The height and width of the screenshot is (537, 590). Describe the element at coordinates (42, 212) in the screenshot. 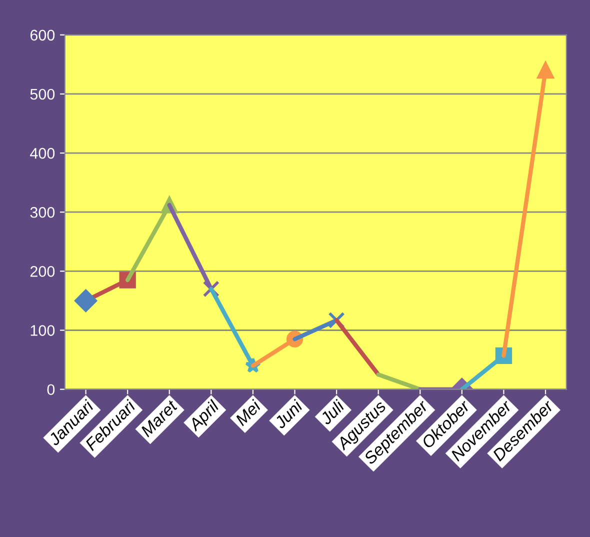

I see `y-tick-label: 300` at that location.